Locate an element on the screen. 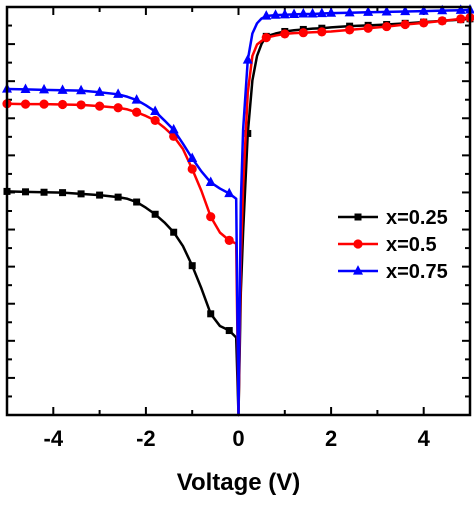 The width and height of the screenshot is (474, 529). x-tick-label: -2 is located at coordinates (146, 438).